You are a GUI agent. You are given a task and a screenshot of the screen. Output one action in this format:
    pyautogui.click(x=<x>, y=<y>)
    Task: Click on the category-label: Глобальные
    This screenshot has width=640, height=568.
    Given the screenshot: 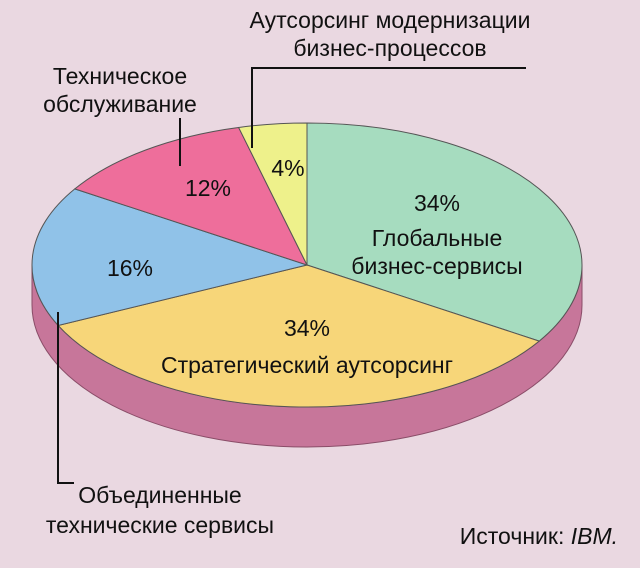 What is the action you would take?
    pyautogui.click(x=437, y=238)
    